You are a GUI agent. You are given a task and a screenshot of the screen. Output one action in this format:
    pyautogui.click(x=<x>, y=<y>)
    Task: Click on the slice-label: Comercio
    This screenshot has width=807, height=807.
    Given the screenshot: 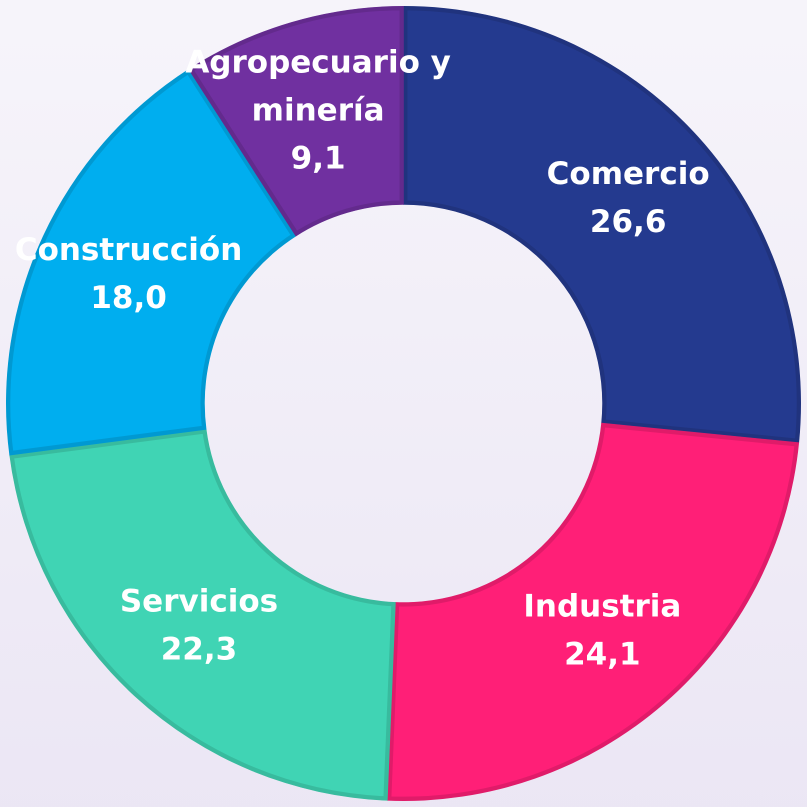 What is the action you would take?
    pyautogui.click(x=628, y=174)
    